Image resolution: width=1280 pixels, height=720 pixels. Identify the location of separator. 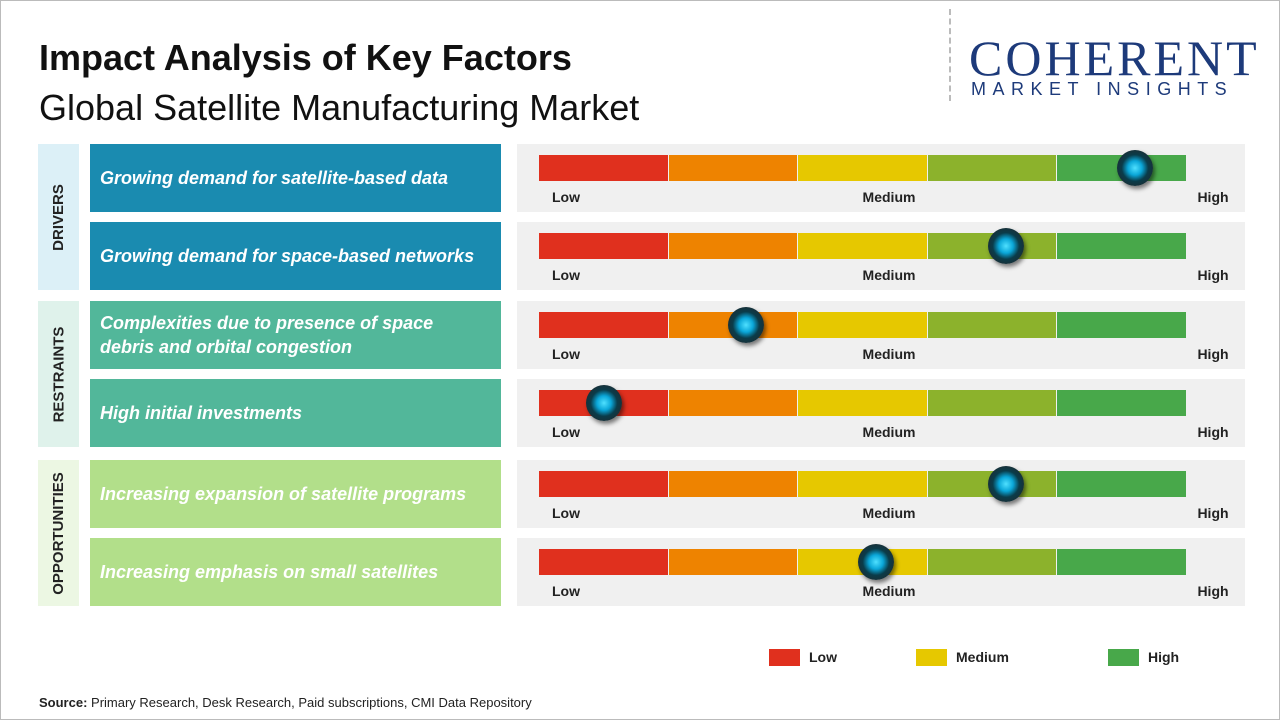
(950, 55).